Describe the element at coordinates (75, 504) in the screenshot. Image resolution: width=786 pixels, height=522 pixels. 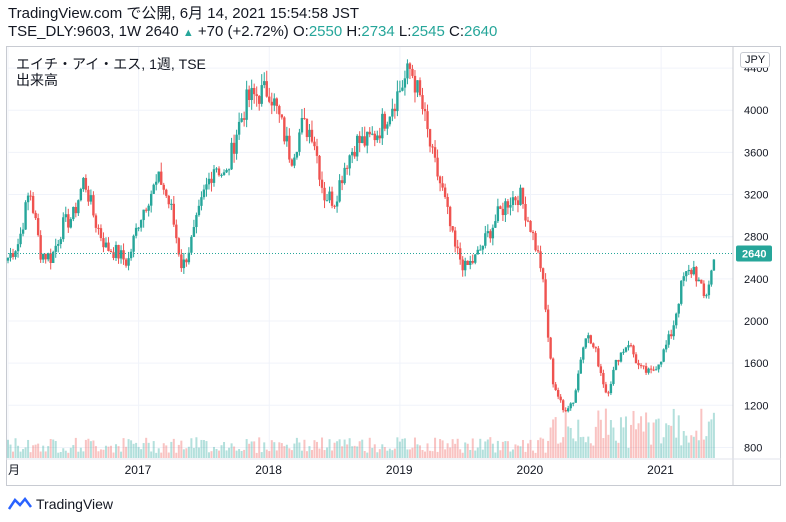
I see `tradingview-brand: TradingView` at that location.